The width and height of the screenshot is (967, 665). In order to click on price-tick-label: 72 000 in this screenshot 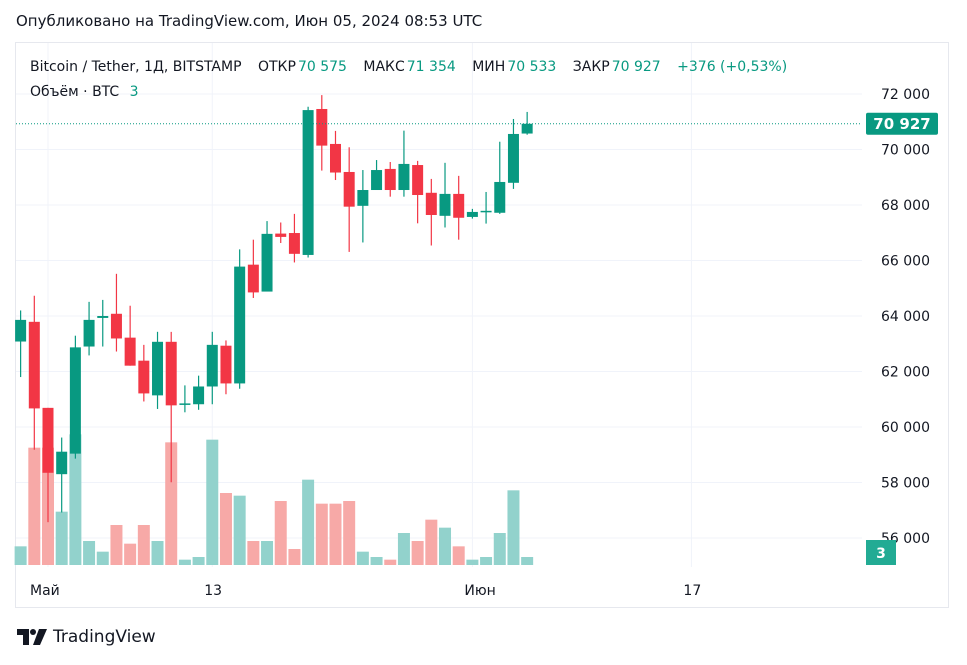, I will do `click(905, 95)`.